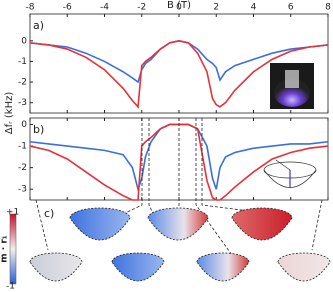 This screenshot has height=292, width=333. Describe the element at coordinates (104, 8) in the screenshot. I see `x-tick-label: -4` at that location.